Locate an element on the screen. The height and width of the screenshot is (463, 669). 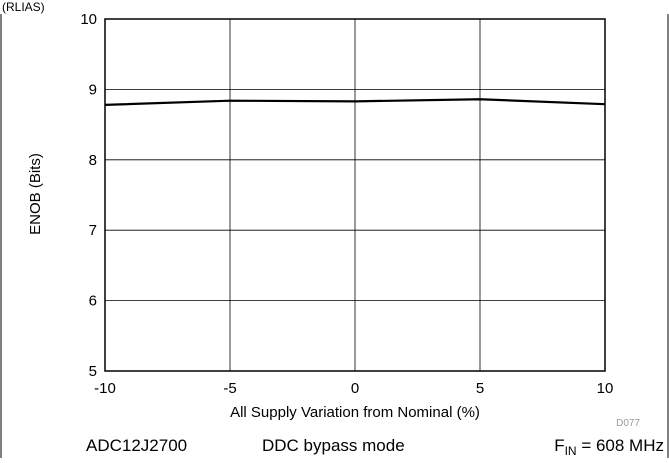
x-tick-label-4: 10 is located at coordinates (605, 388).